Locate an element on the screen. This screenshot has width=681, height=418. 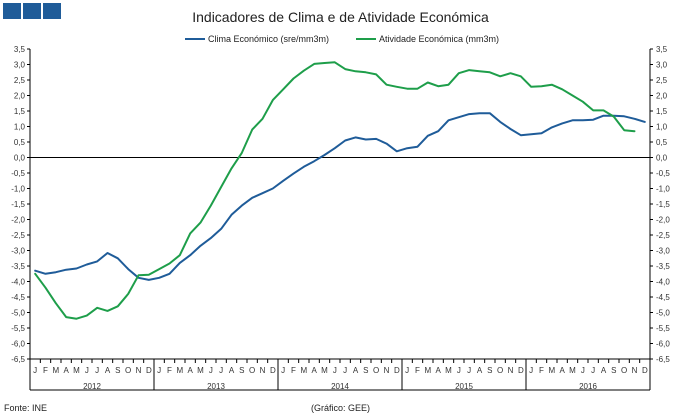
y-tick-label-left: 0,5 is located at coordinates (20, 142).